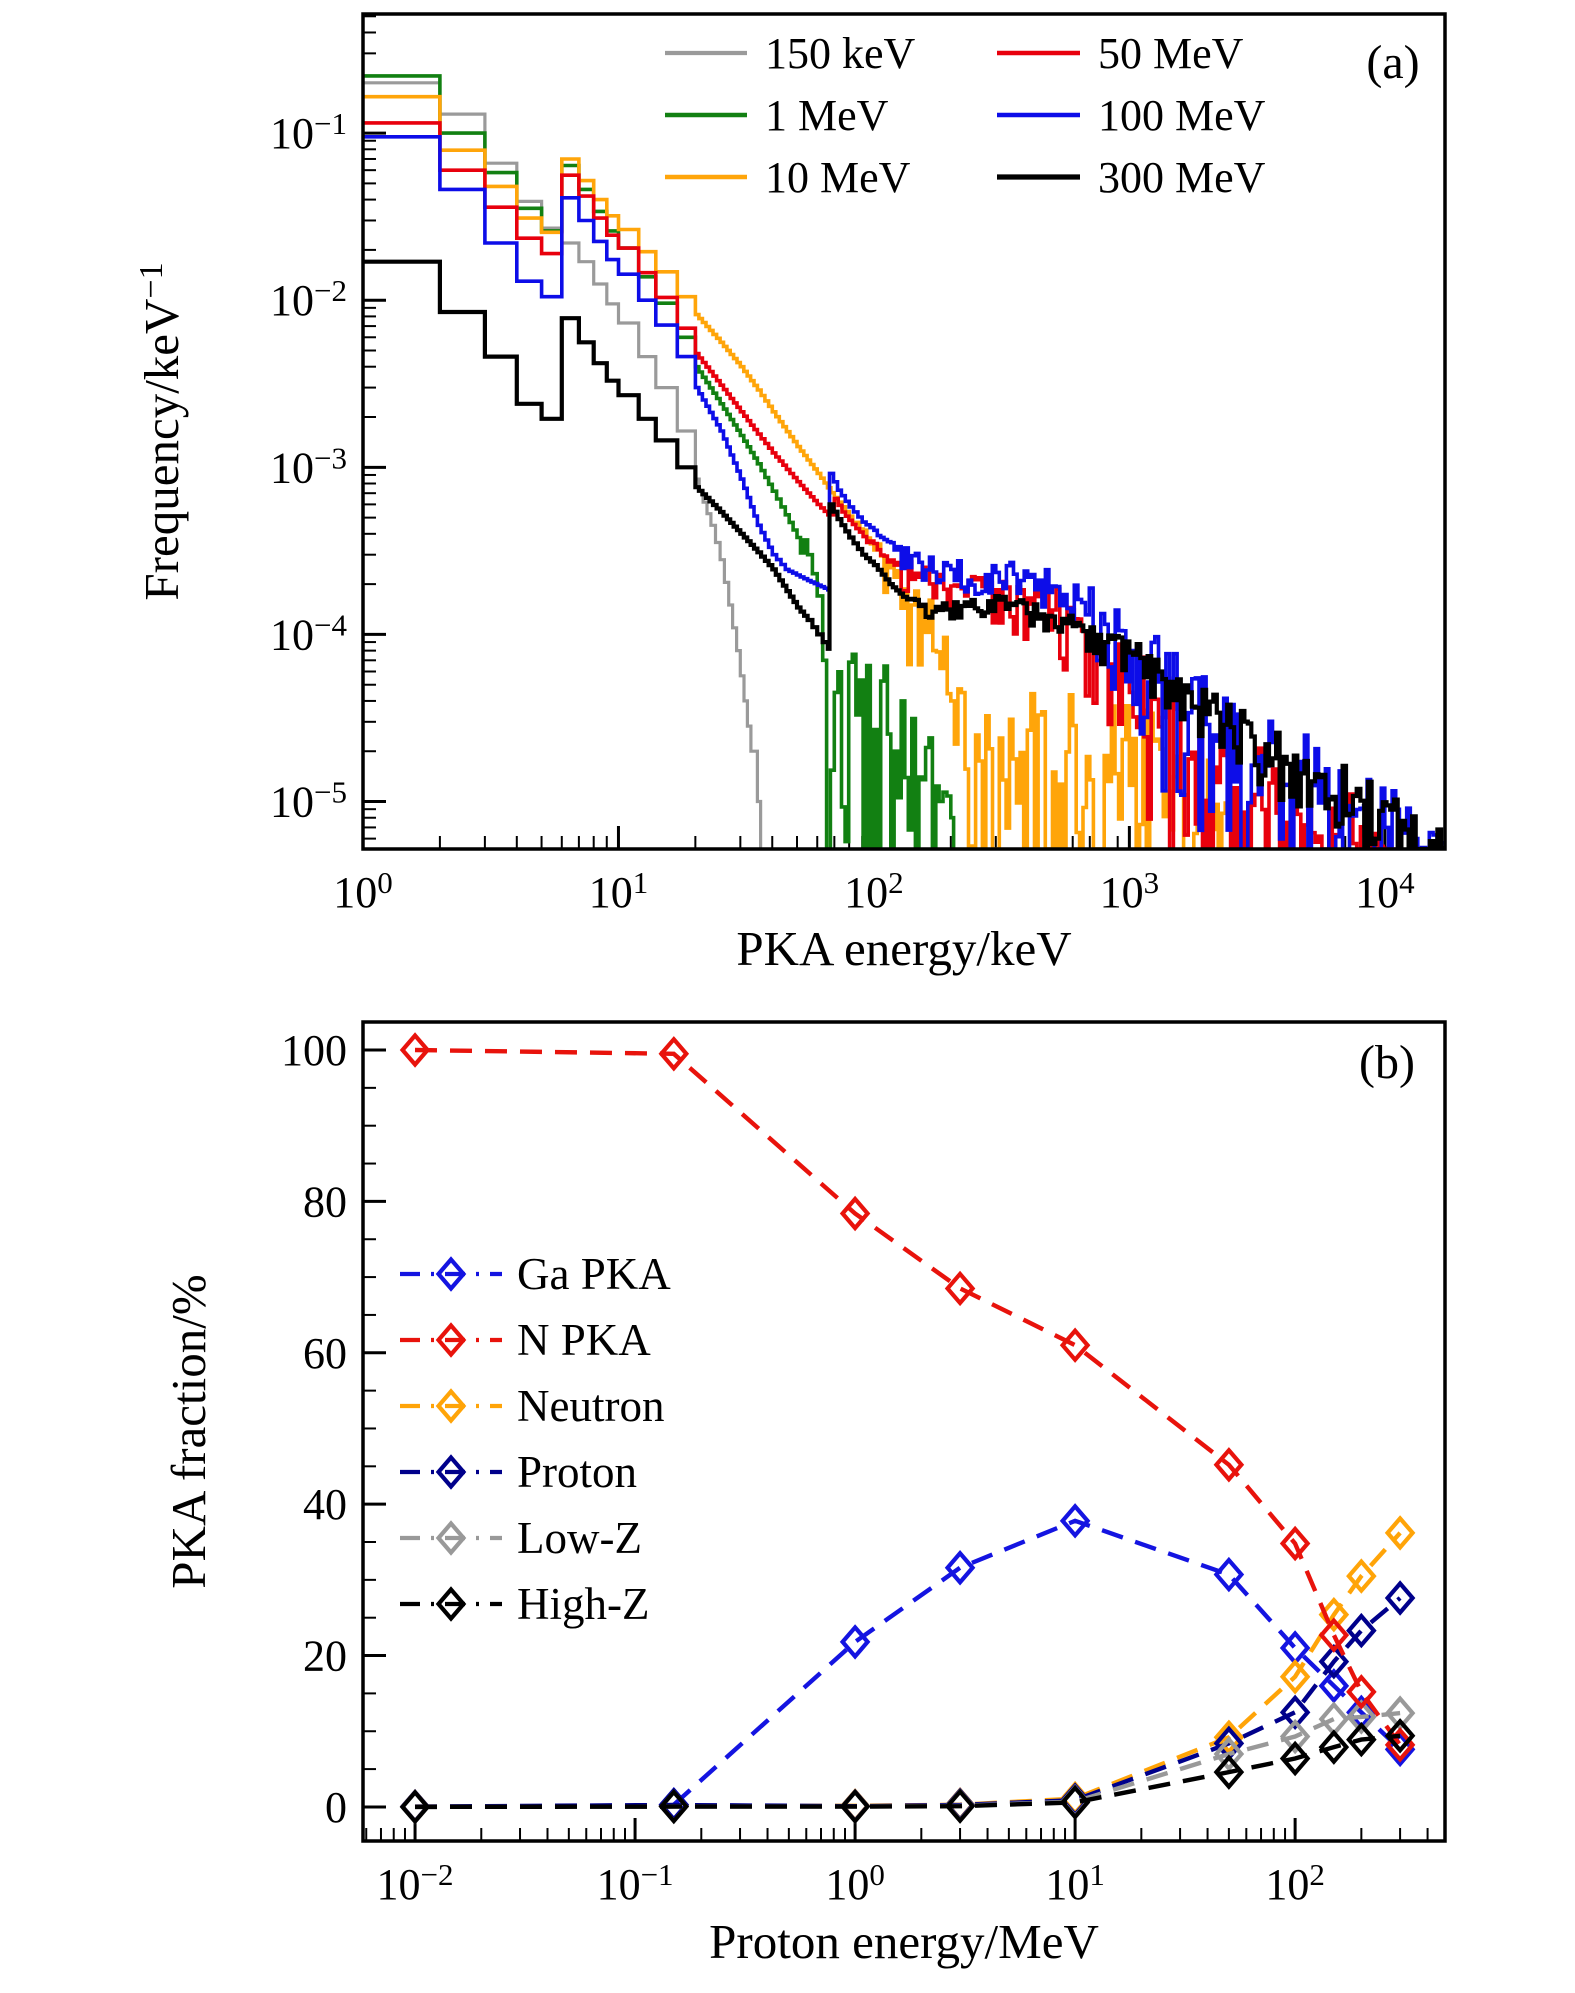 The width and height of the screenshot is (1575, 1993). I want to click on legend-b-label: Neutron, so click(590, 1406).